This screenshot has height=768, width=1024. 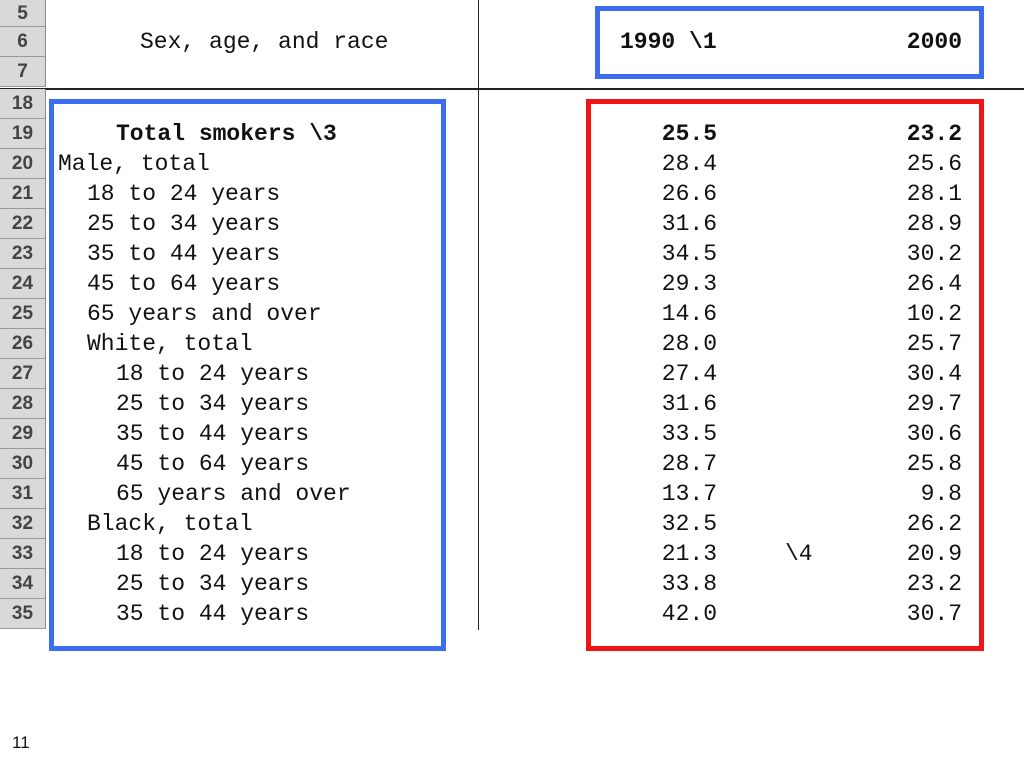 I want to click on year-header: 1990 \1, so click(x=668, y=42).